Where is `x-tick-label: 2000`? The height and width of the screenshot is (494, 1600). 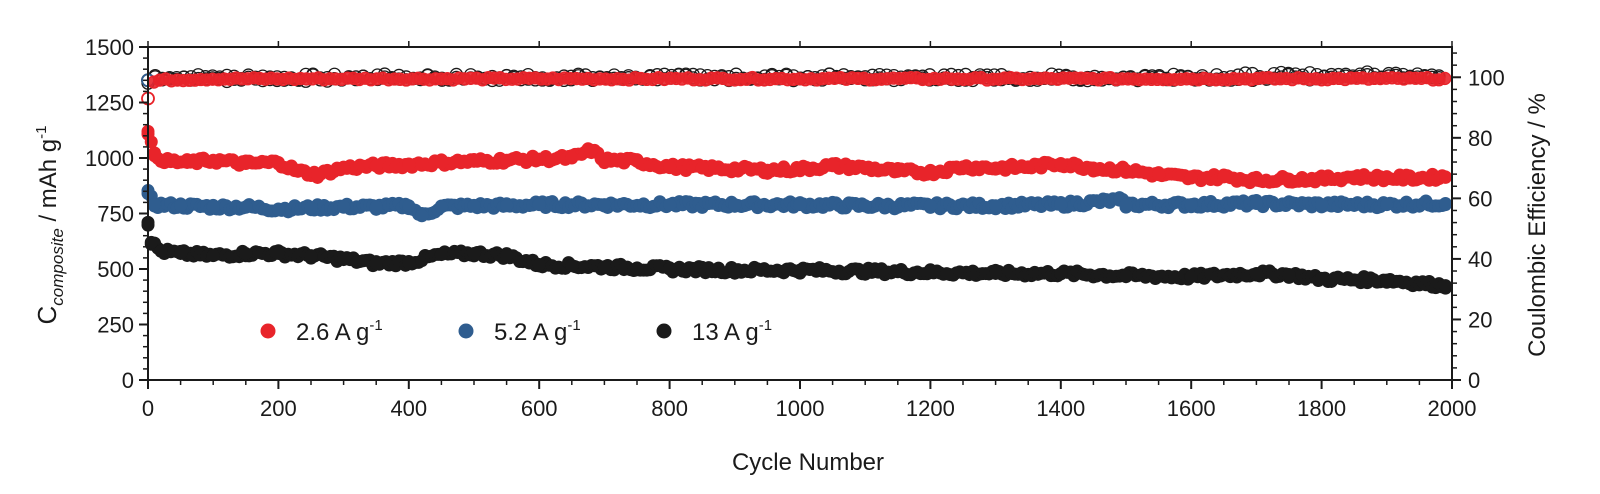 x-tick-label: 2000 is located at coordinates (1452, 408).